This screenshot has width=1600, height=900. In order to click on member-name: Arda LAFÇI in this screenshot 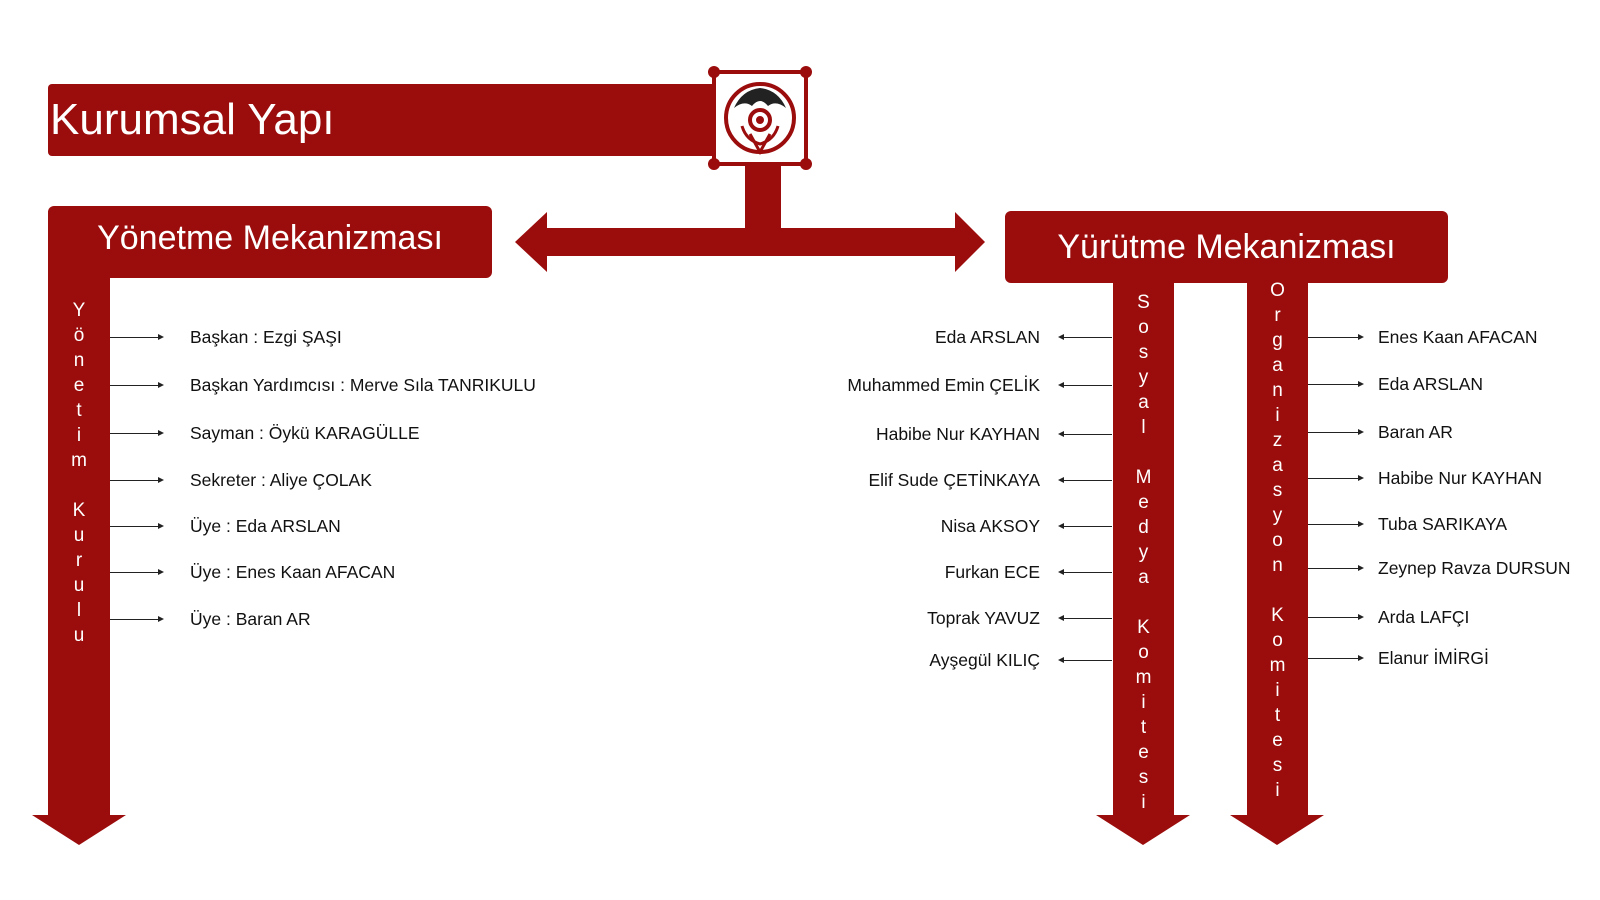, I will do `click(1424, 617)`.